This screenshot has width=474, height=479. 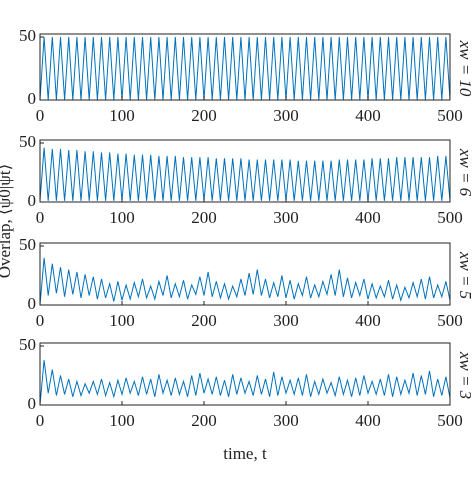 What do you see at coordinates (465, 375) in the screenshot?
I see `panel-label: xw = 3` at bounding box center [465, 375].